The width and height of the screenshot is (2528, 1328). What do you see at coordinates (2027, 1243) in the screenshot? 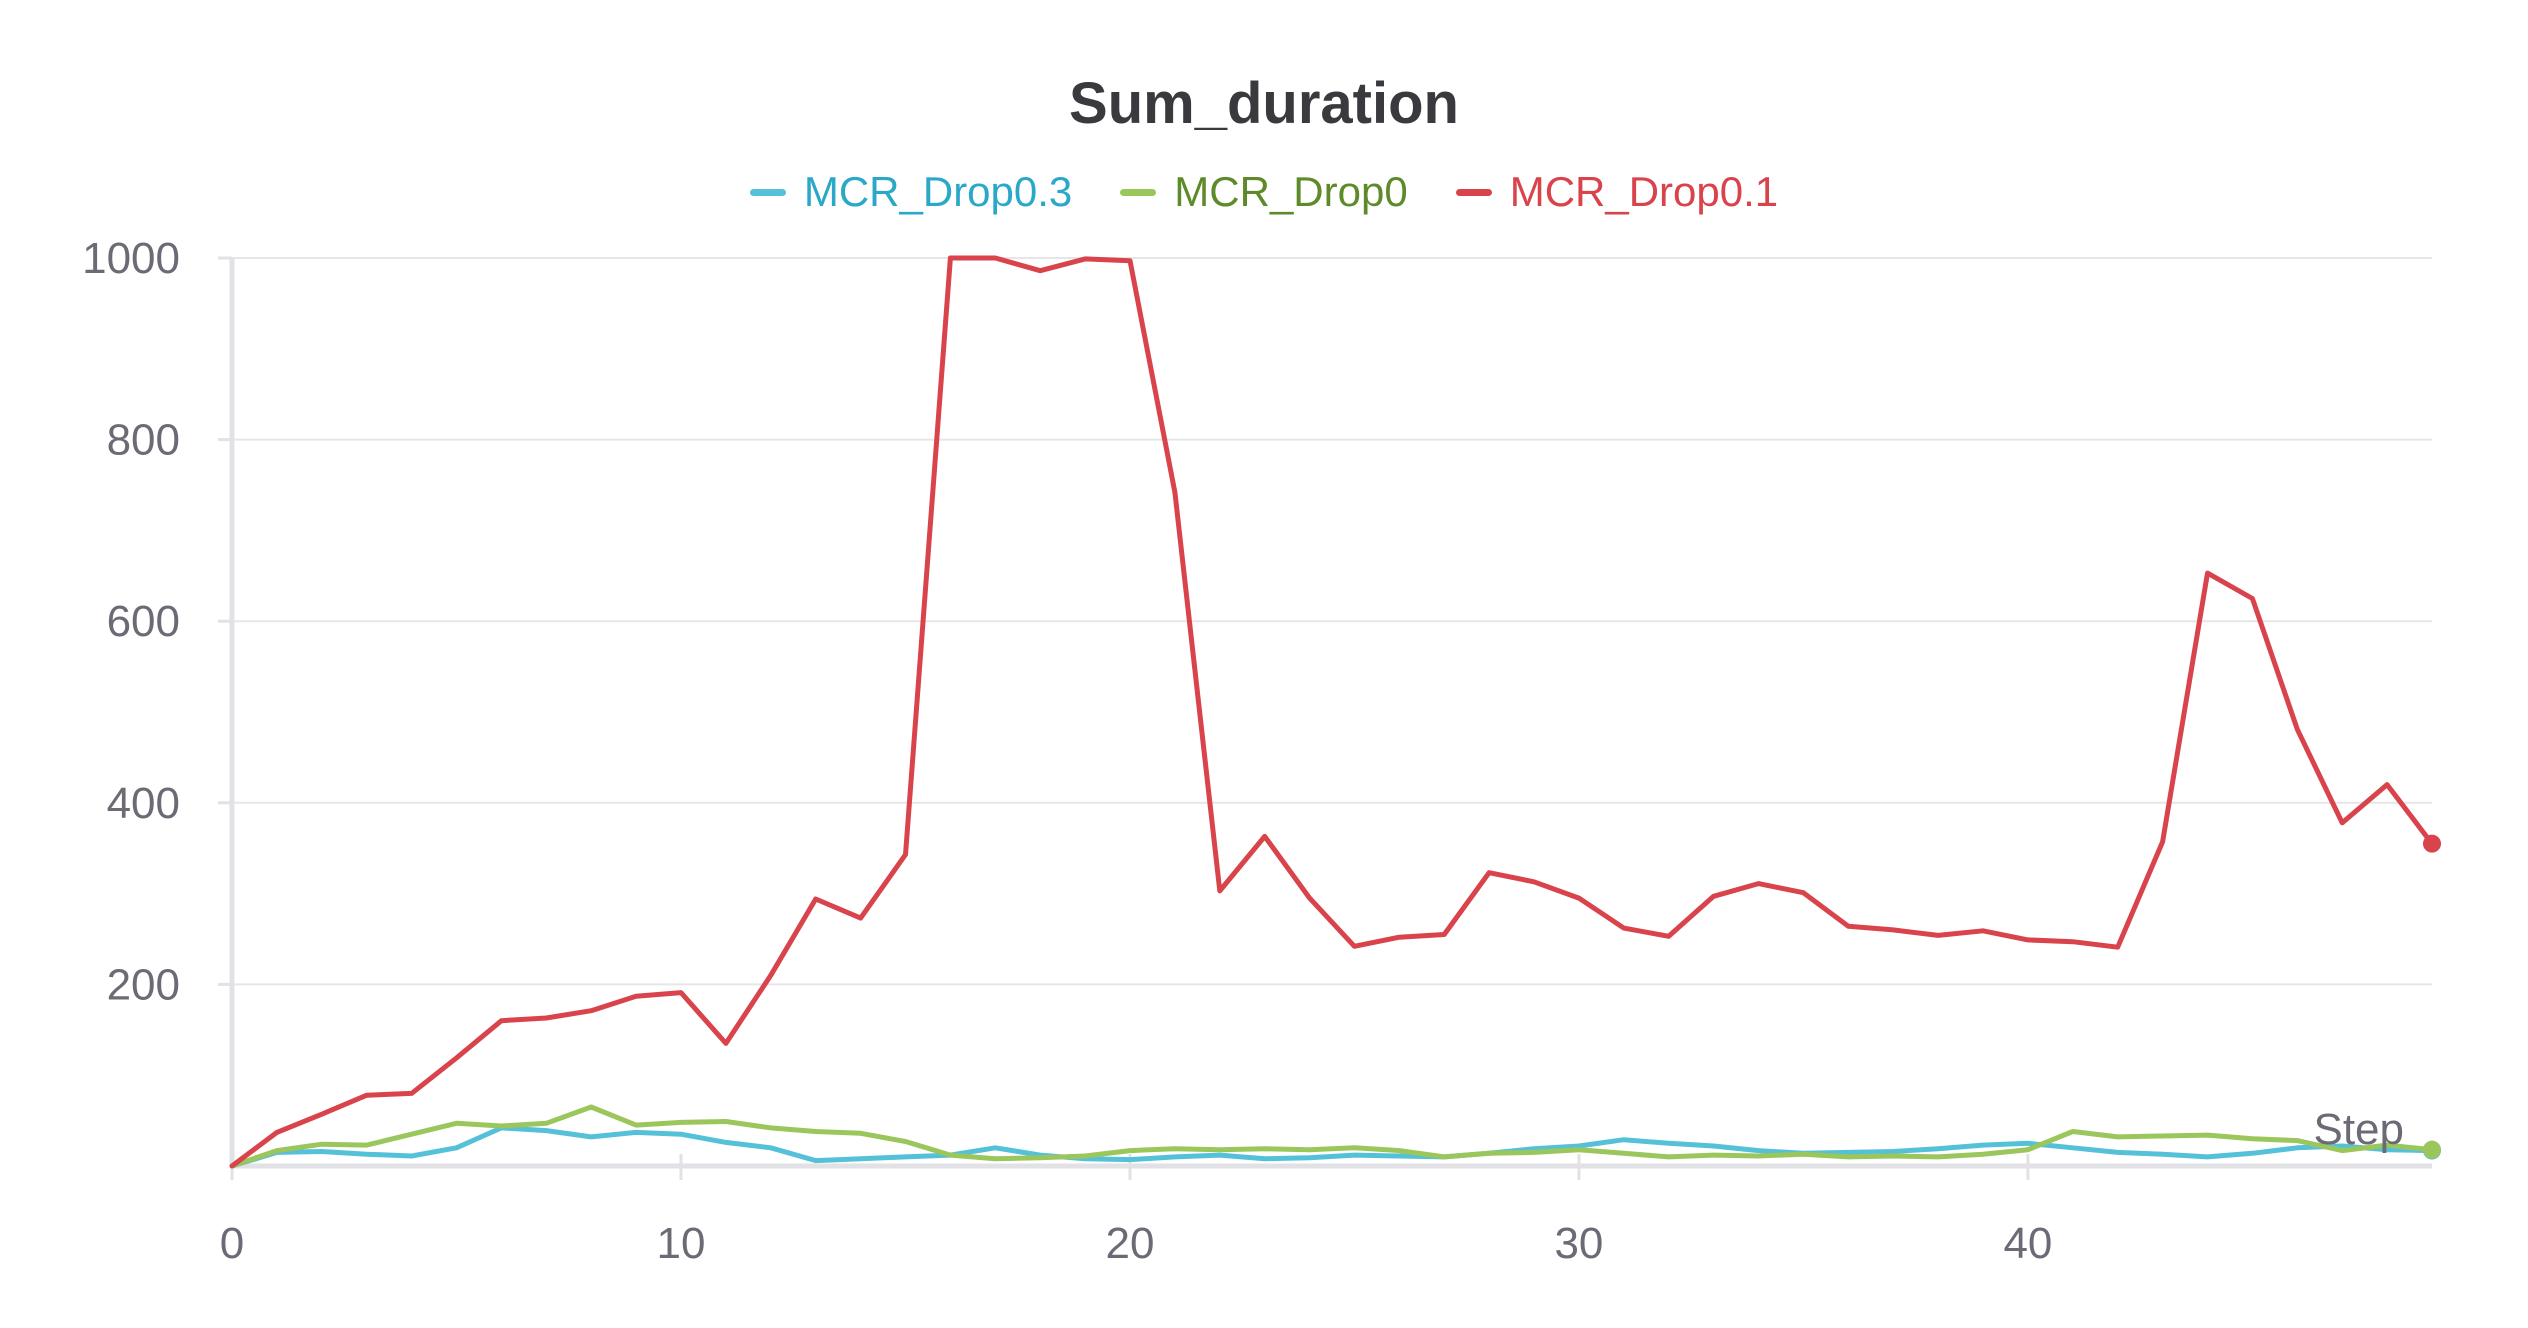
I see `x-tick-label: 40` at bounding box center [2027, 1243].